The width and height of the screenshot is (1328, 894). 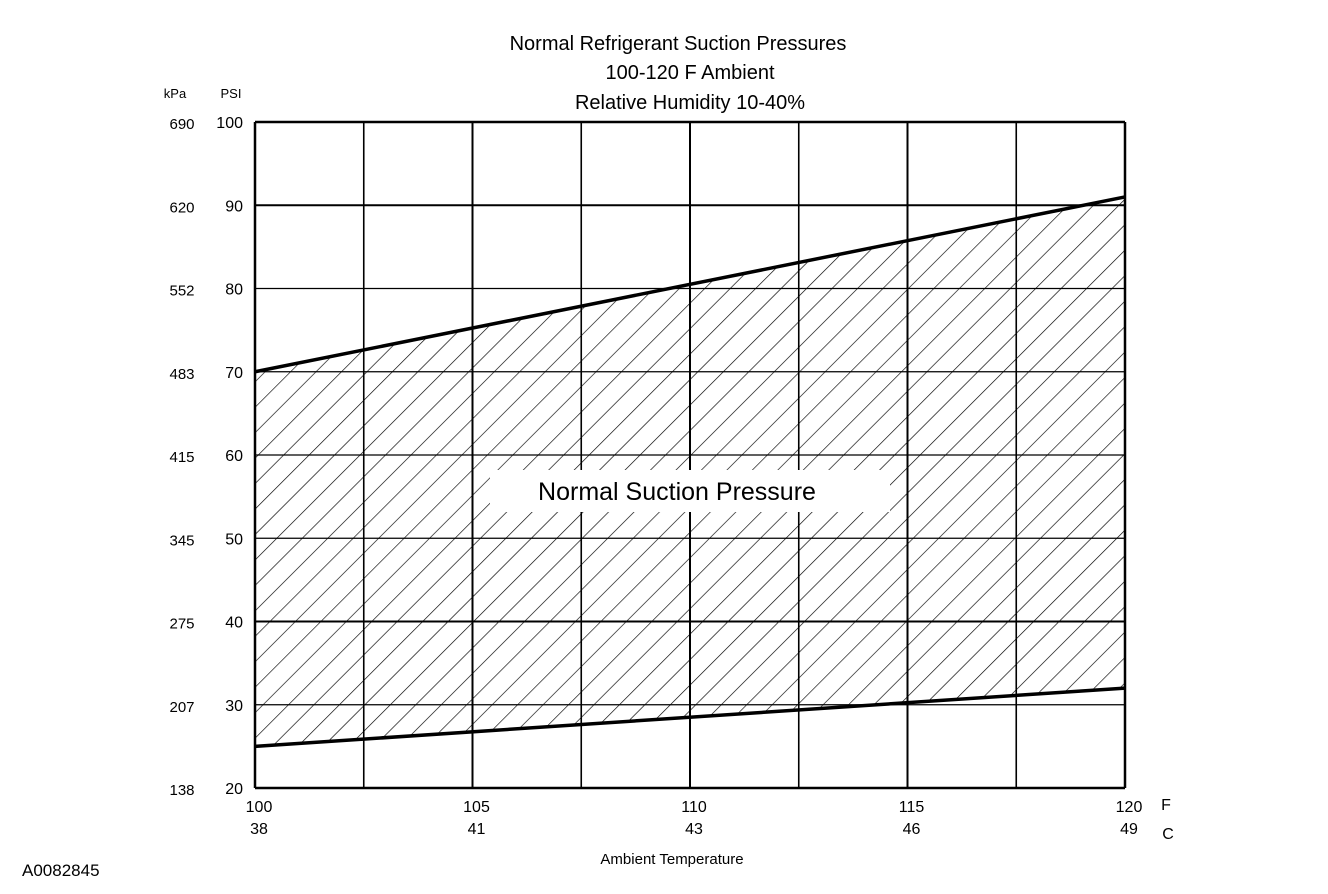 I want to click on kpa-tick-label: 552, so click(x=181, y=291).